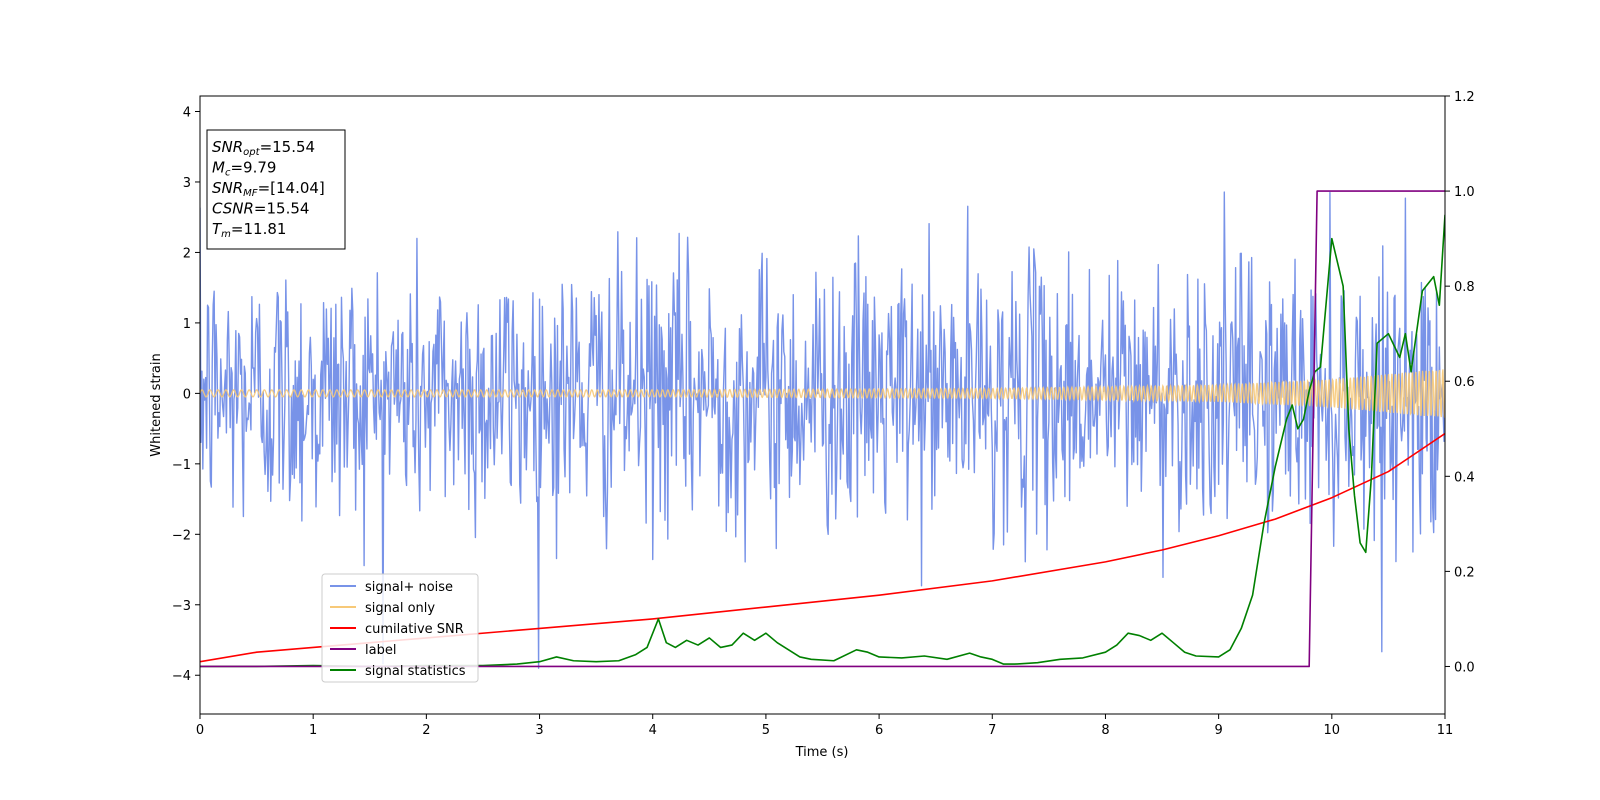  What do you see at coordinates (1464, 287) in the screenshot?
I see `y-right-tick-label: 0.8` at bounding box center [1464, 287].